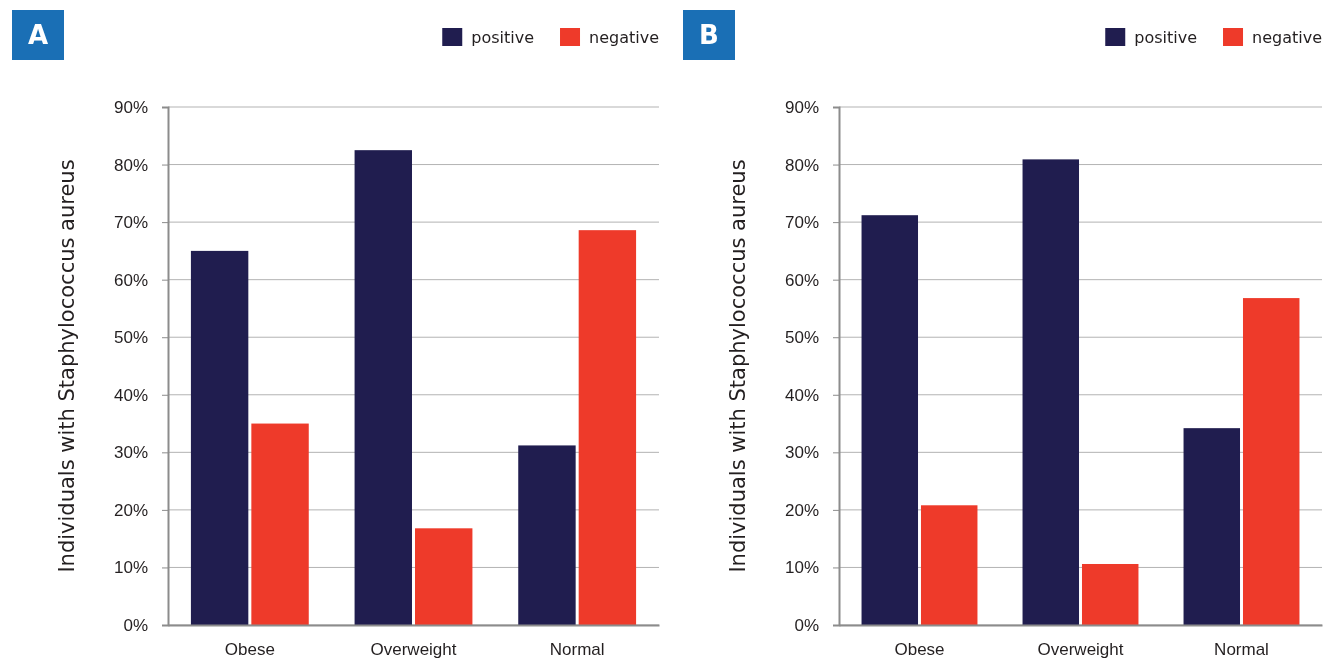  What do you see at coordinates (709, 35) in the screenshot?
I see `chart-title: B` at bounding box center [709, 35].